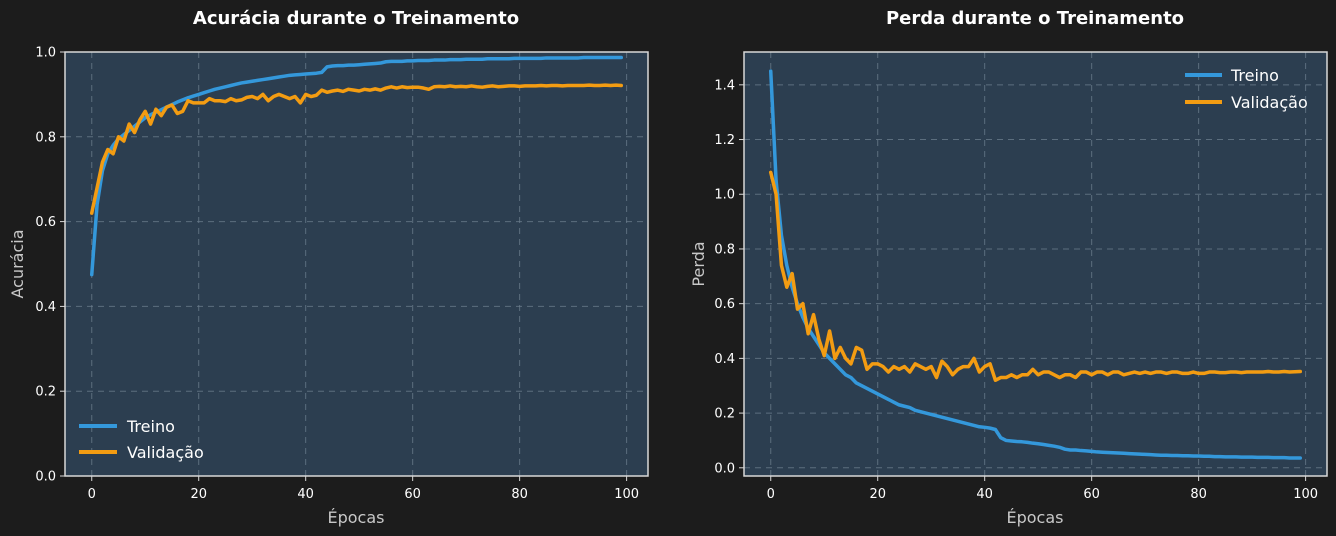 This screenshot has width=1336, height=536. What do you see at coordinates (165, 452) in the screenshot?
I see `accuracy-legend-label-validation: Validação` at bounding box center [165, 452].